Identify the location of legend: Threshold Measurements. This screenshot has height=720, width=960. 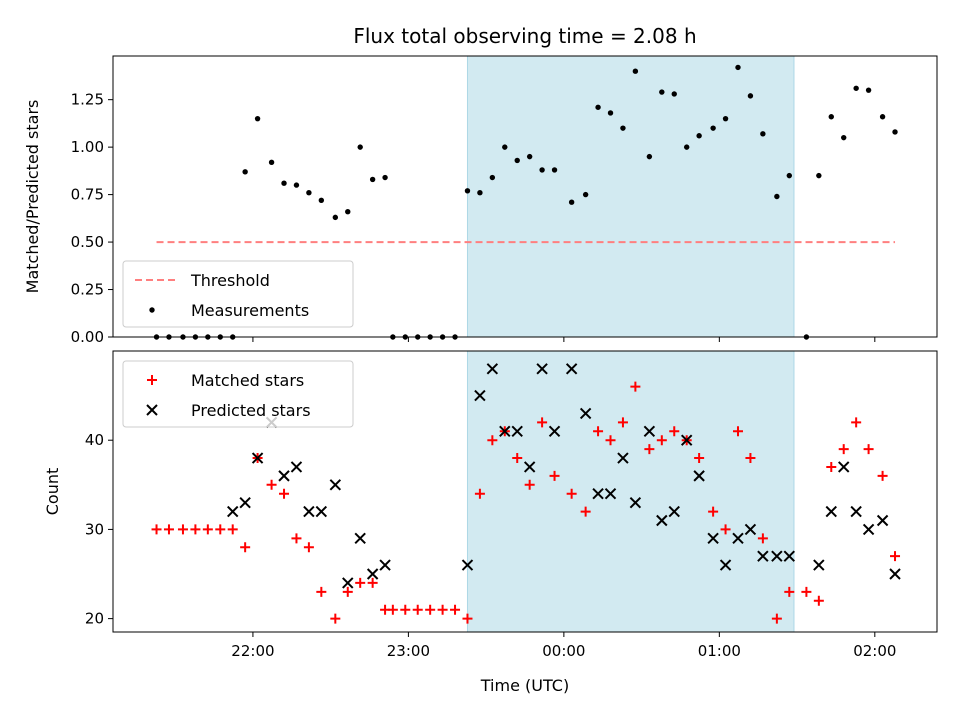
(238, 294).